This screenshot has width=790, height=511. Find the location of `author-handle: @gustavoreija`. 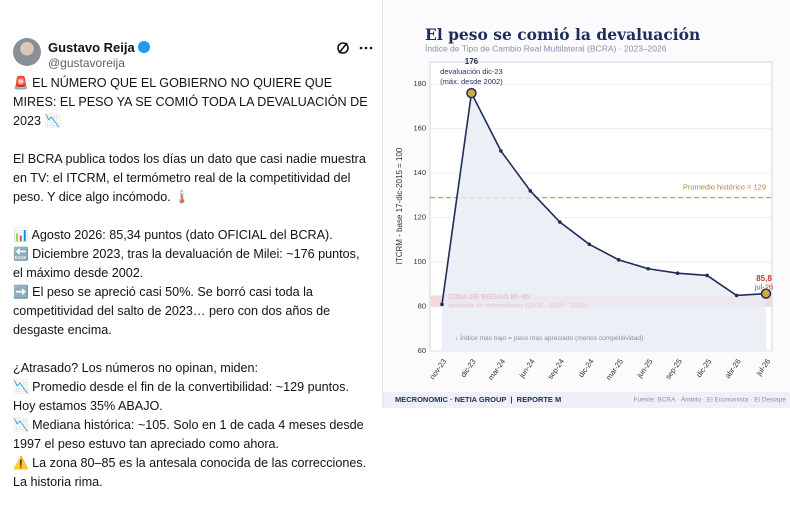

author-handle: @gustavoreija is located at coordinates (86, 63).